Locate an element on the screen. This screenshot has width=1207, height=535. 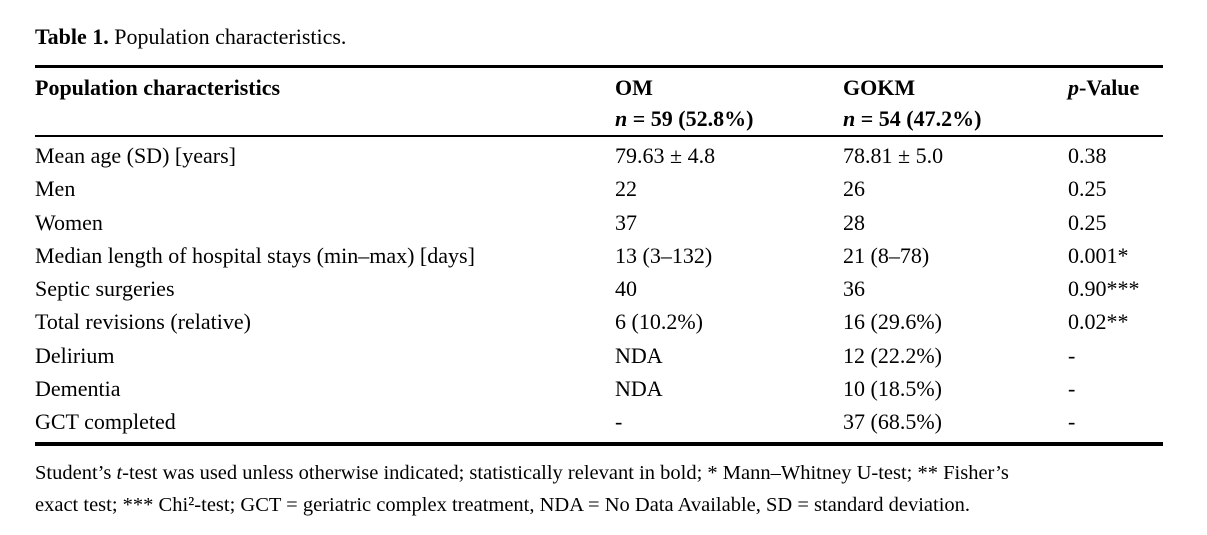
row-gokm-value: 36 is located at coordinates (854, 289).